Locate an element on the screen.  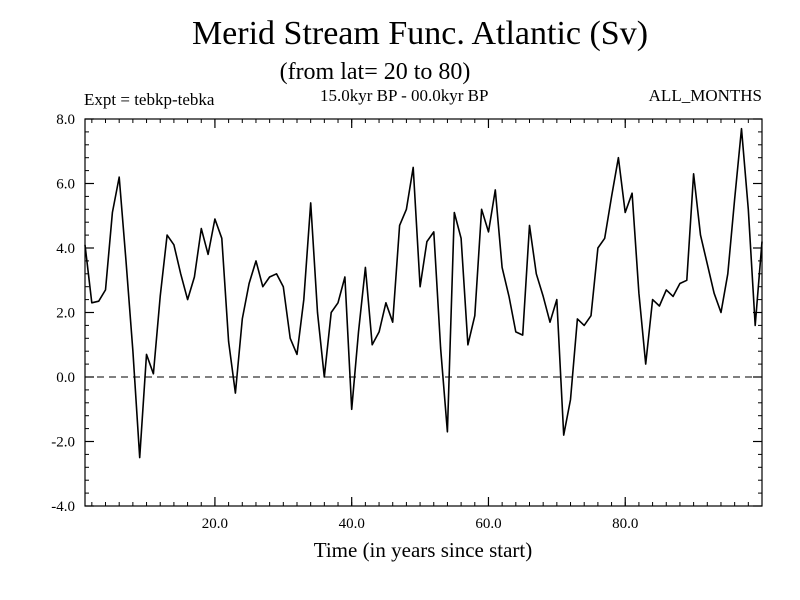
y-tick-label: -4.0 is located at coordinates (63, 507).